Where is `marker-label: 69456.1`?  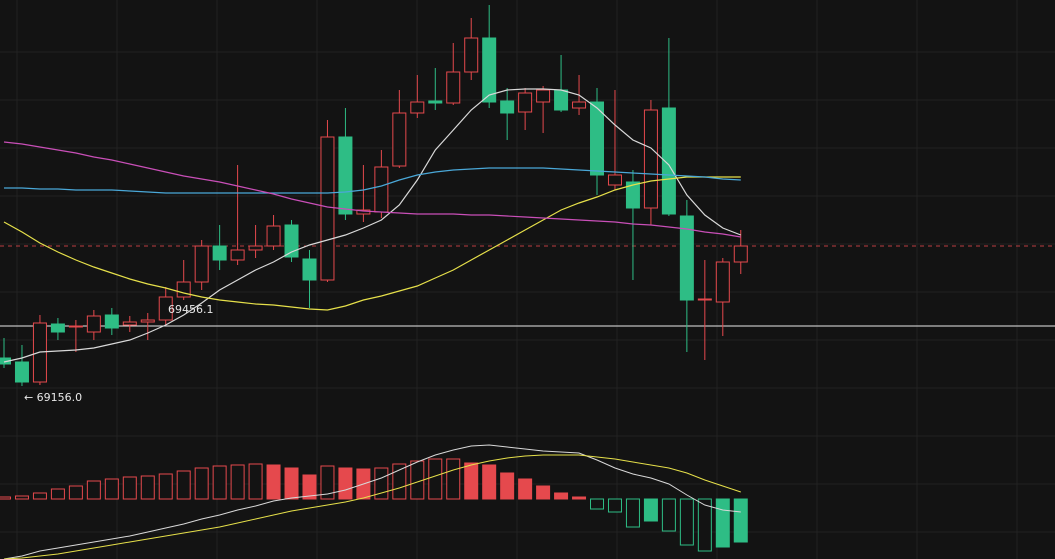
marker-label: 69456.1 is located at coordinates (191, 309).